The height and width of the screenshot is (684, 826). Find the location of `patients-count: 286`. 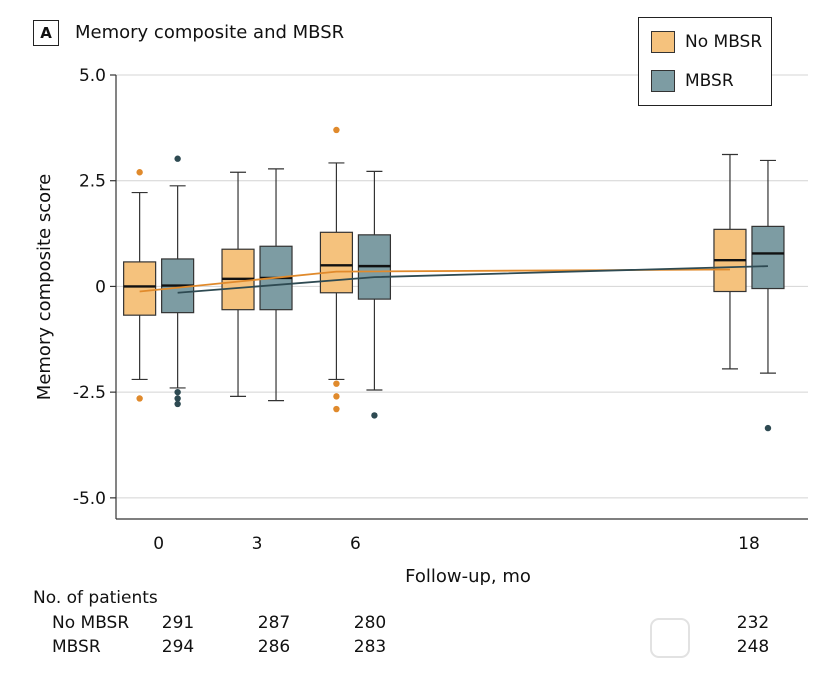

patients-count: 286 is located at coordinates (274, 647).